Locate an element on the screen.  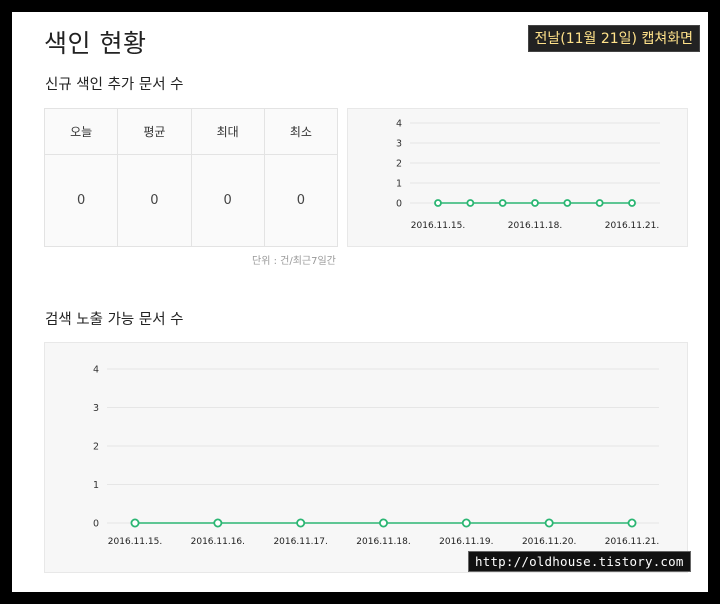
stats-header-today: 오늘 is located at coordinates (81, 131).